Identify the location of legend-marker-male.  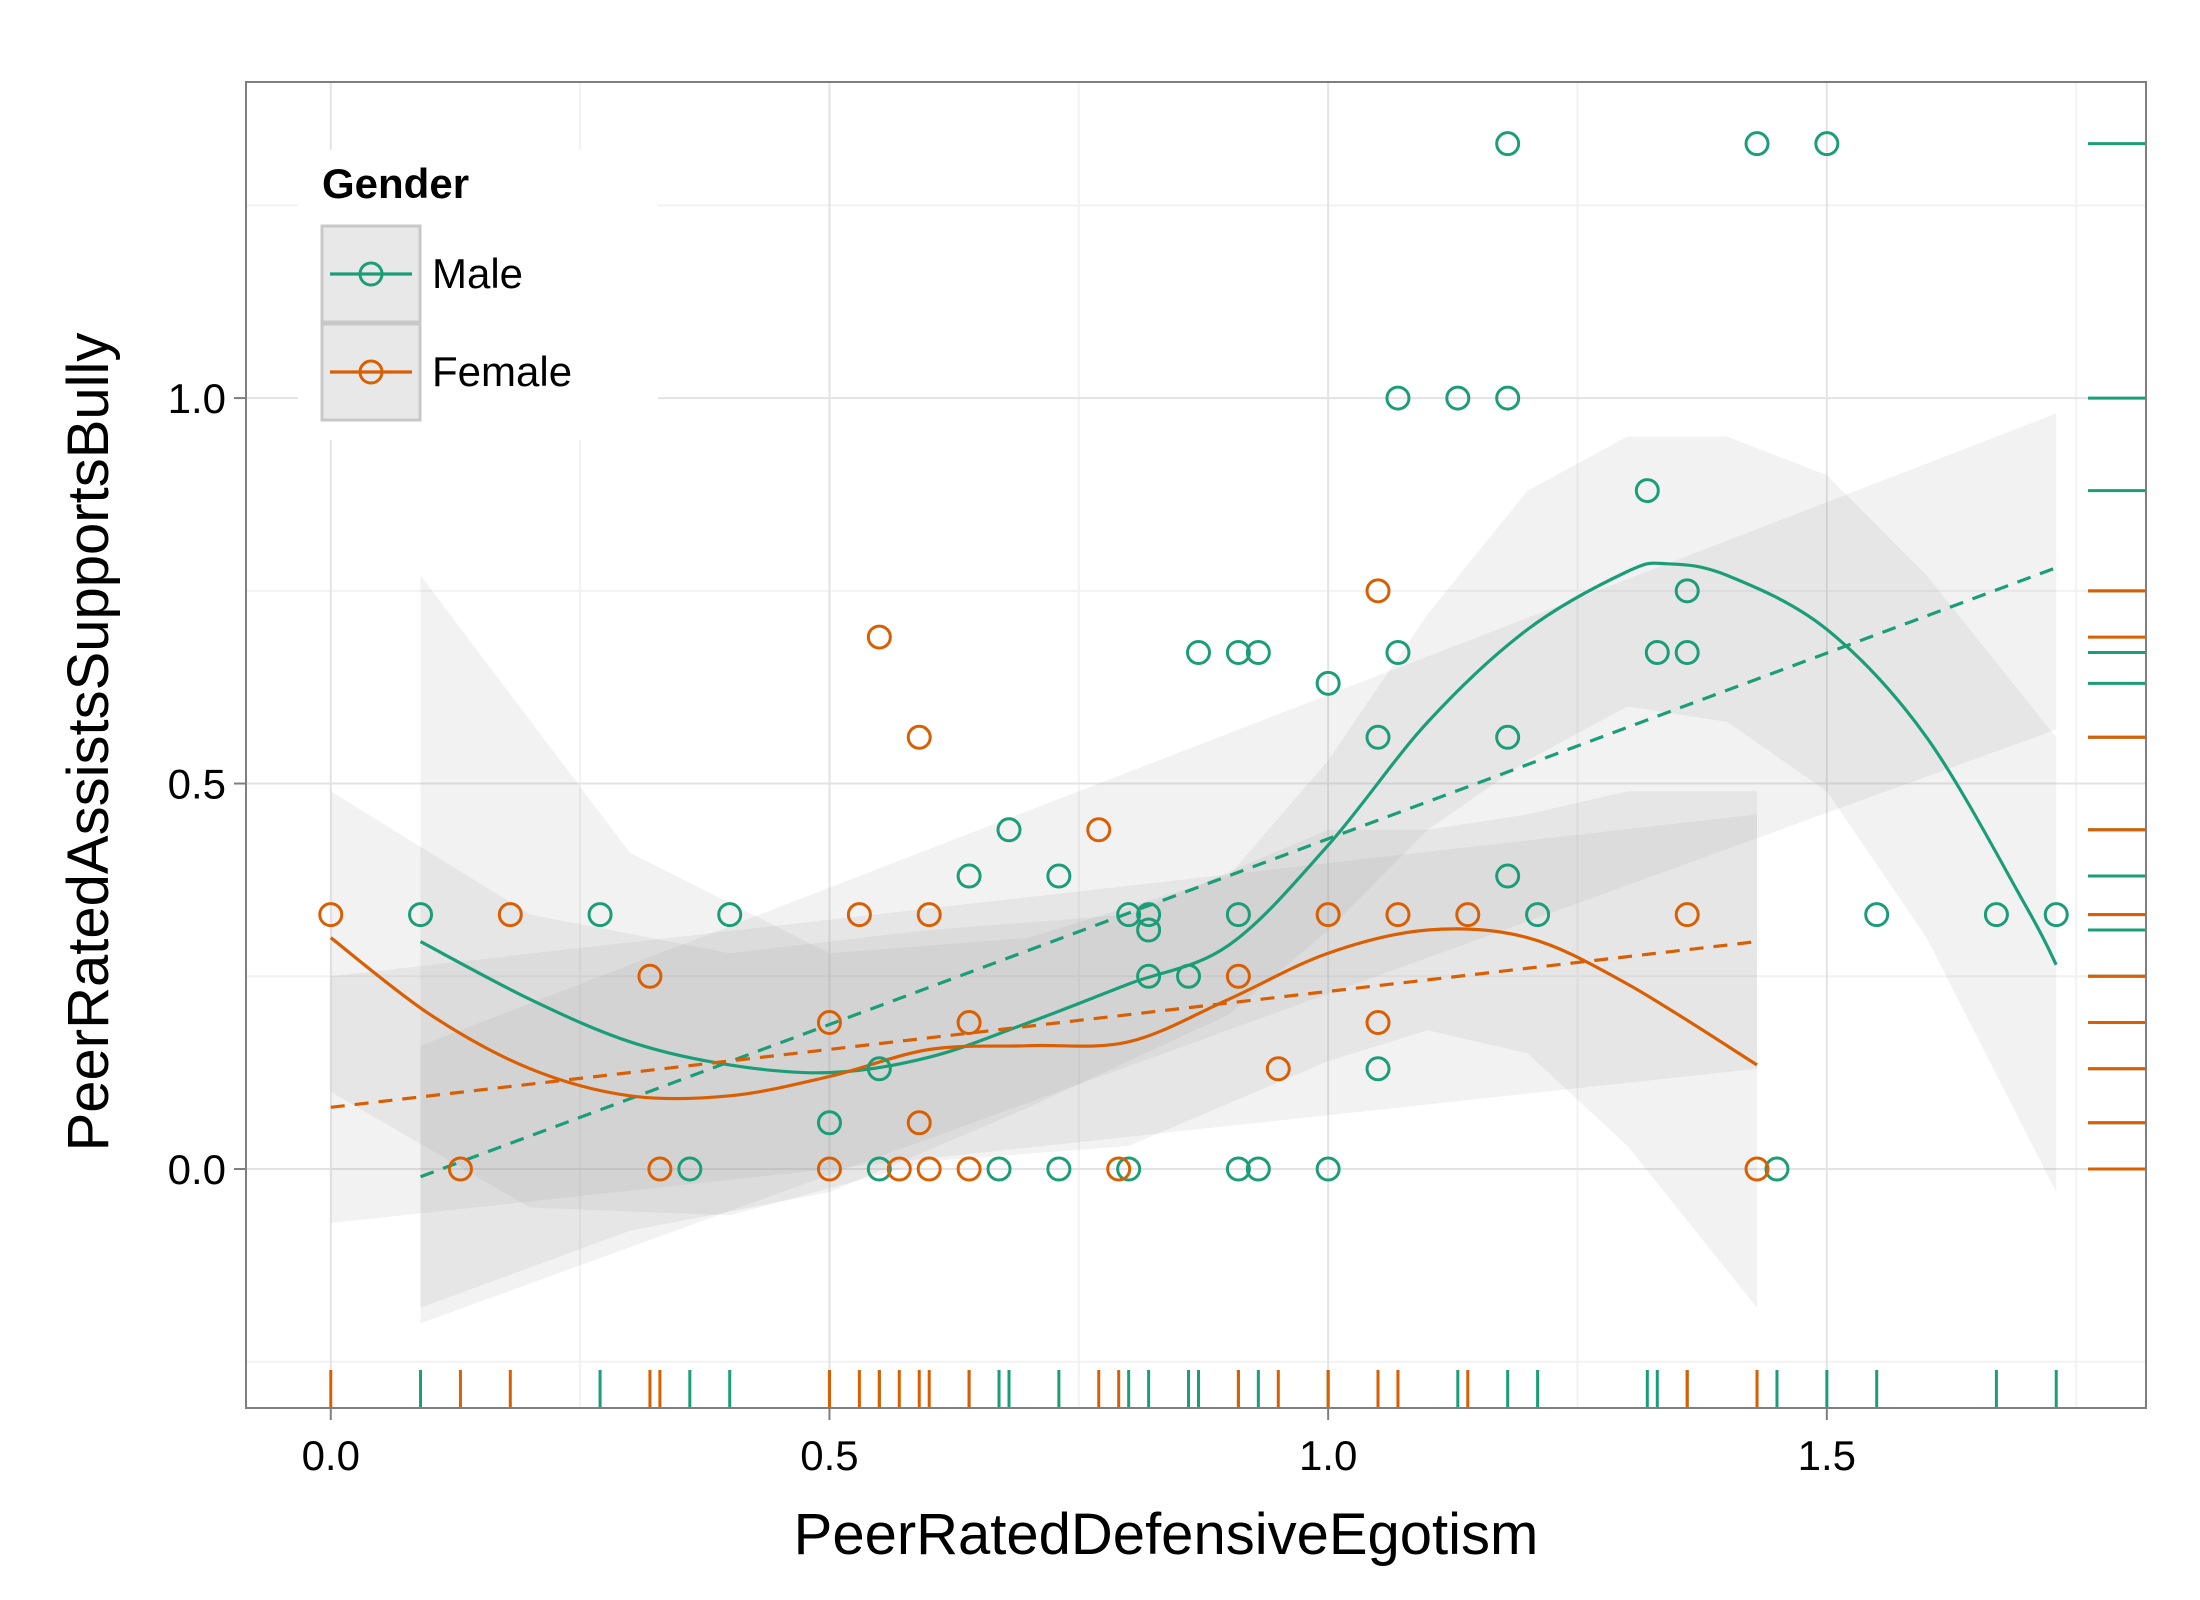
(371, 274).